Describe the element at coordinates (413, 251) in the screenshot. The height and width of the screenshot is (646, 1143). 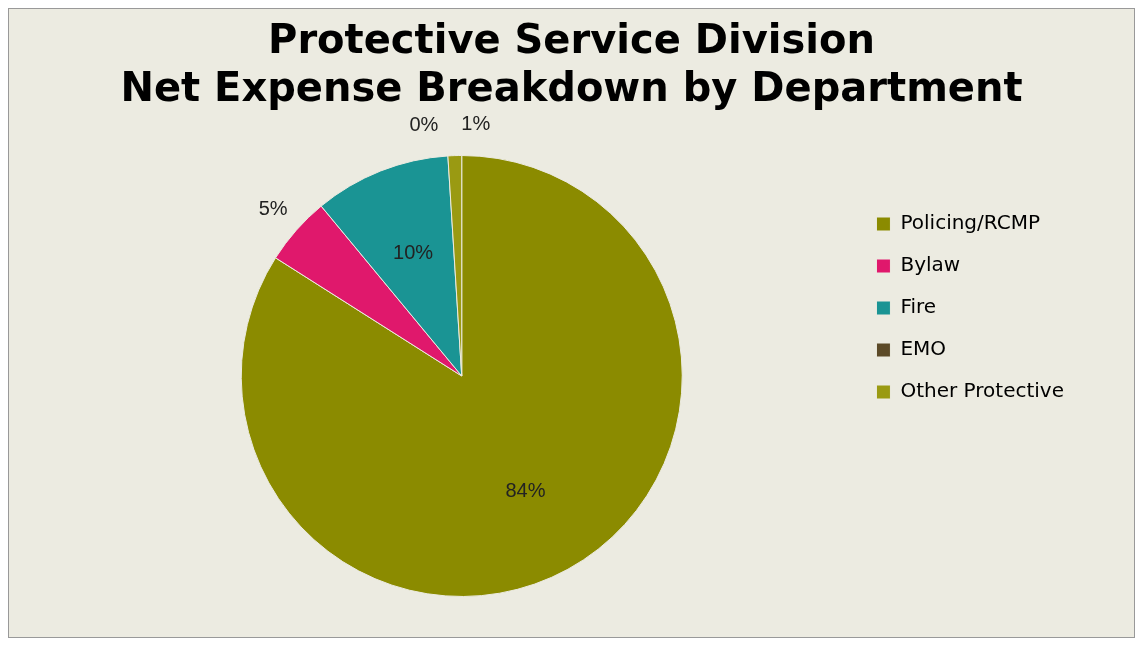
I see `data-label: 10%` at that location.